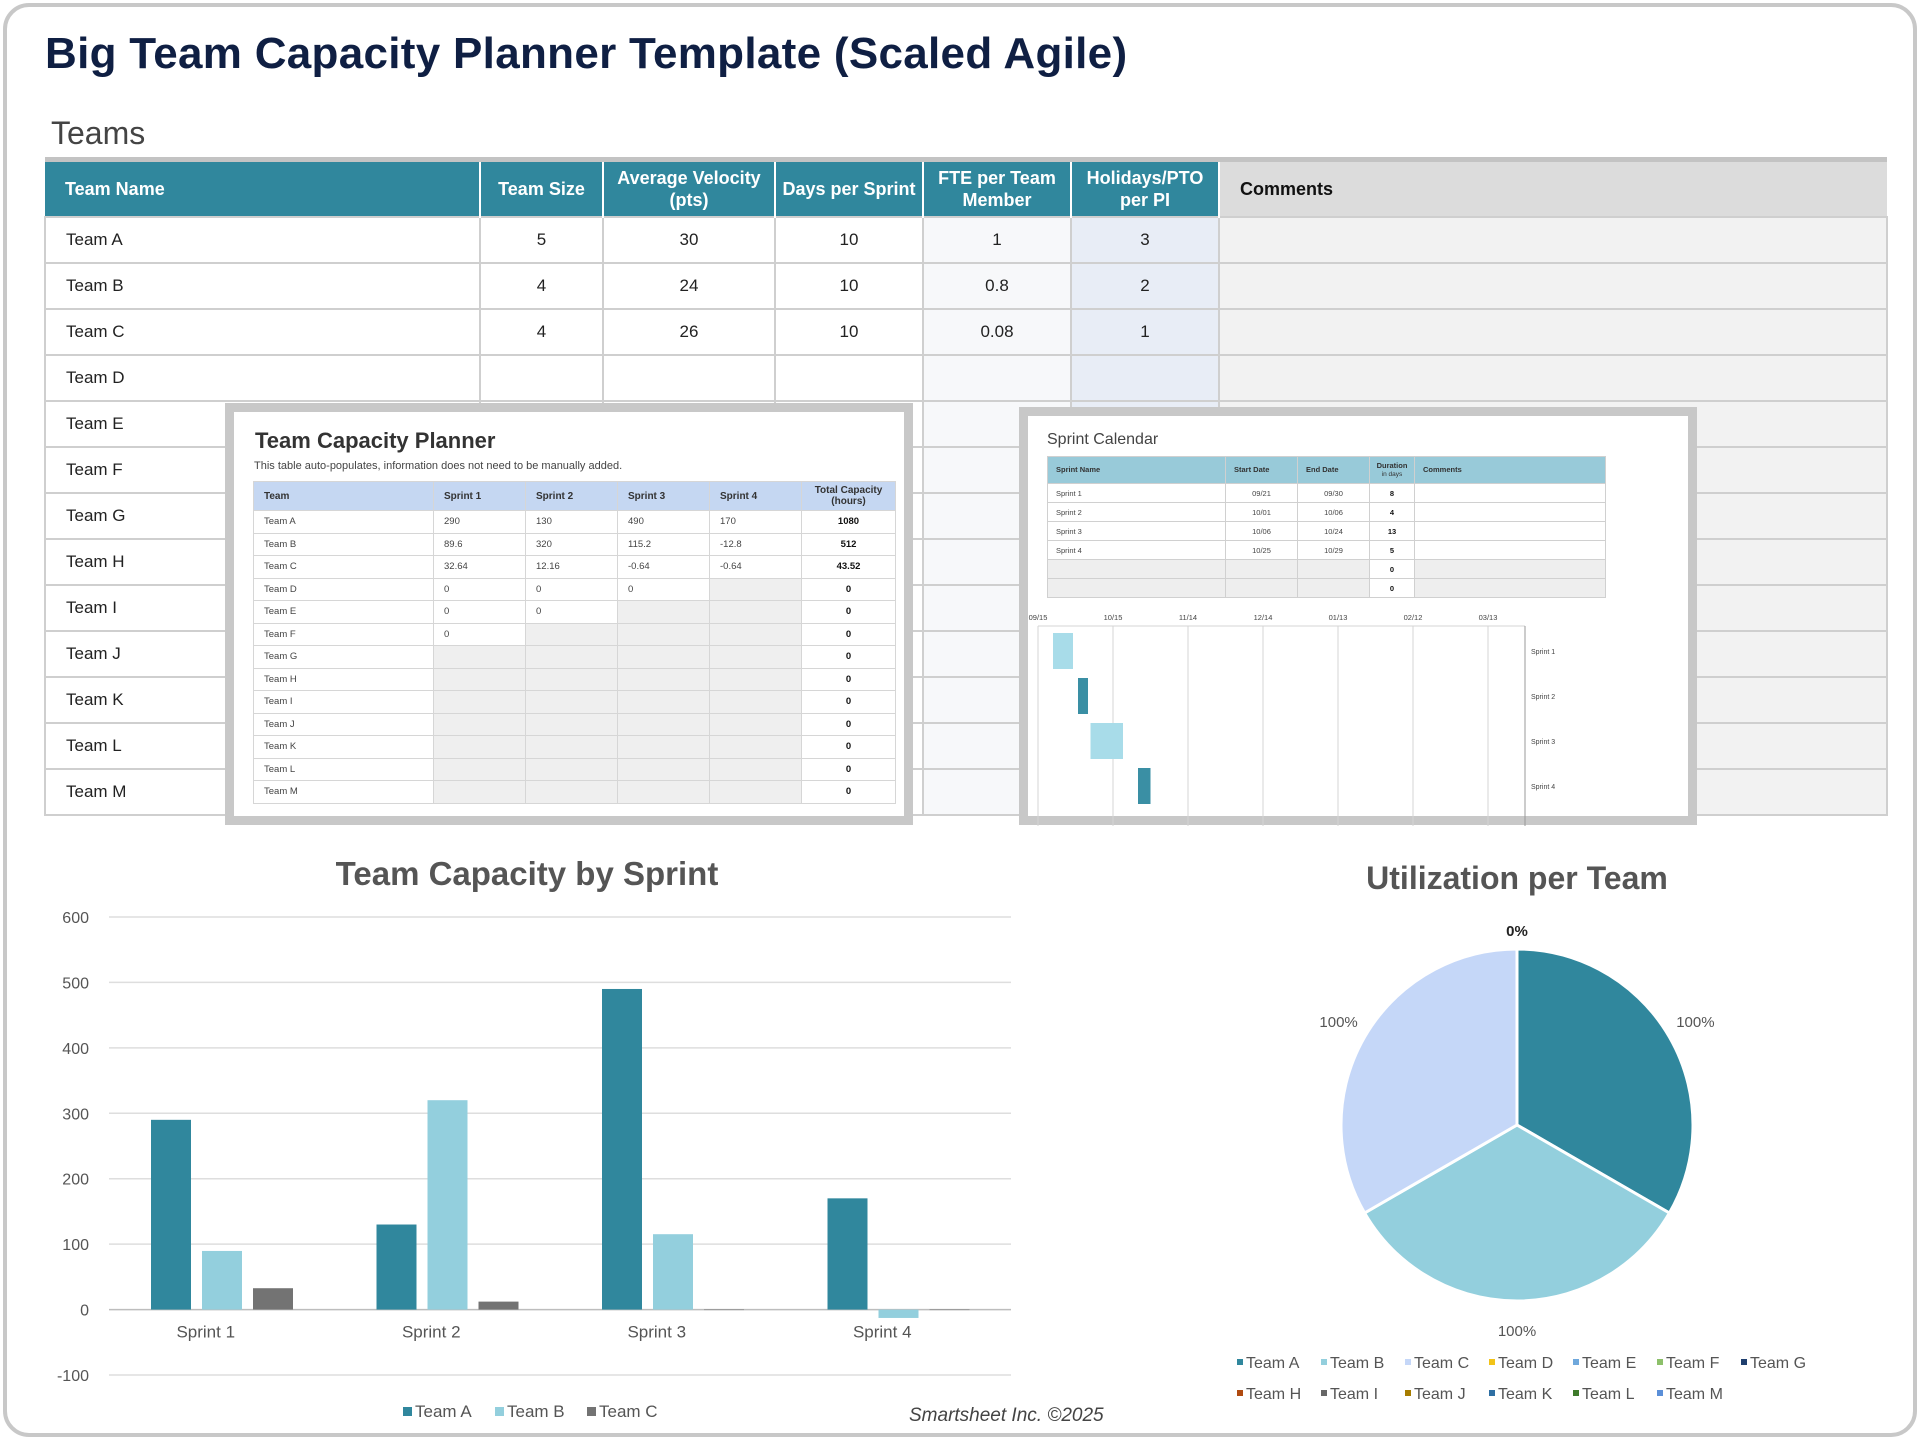 The width and height of the screenshot is (1920, 1440). Describe the element at coordinates (1145, 378) in the screenshot. I see `cell-holidays` at that location.